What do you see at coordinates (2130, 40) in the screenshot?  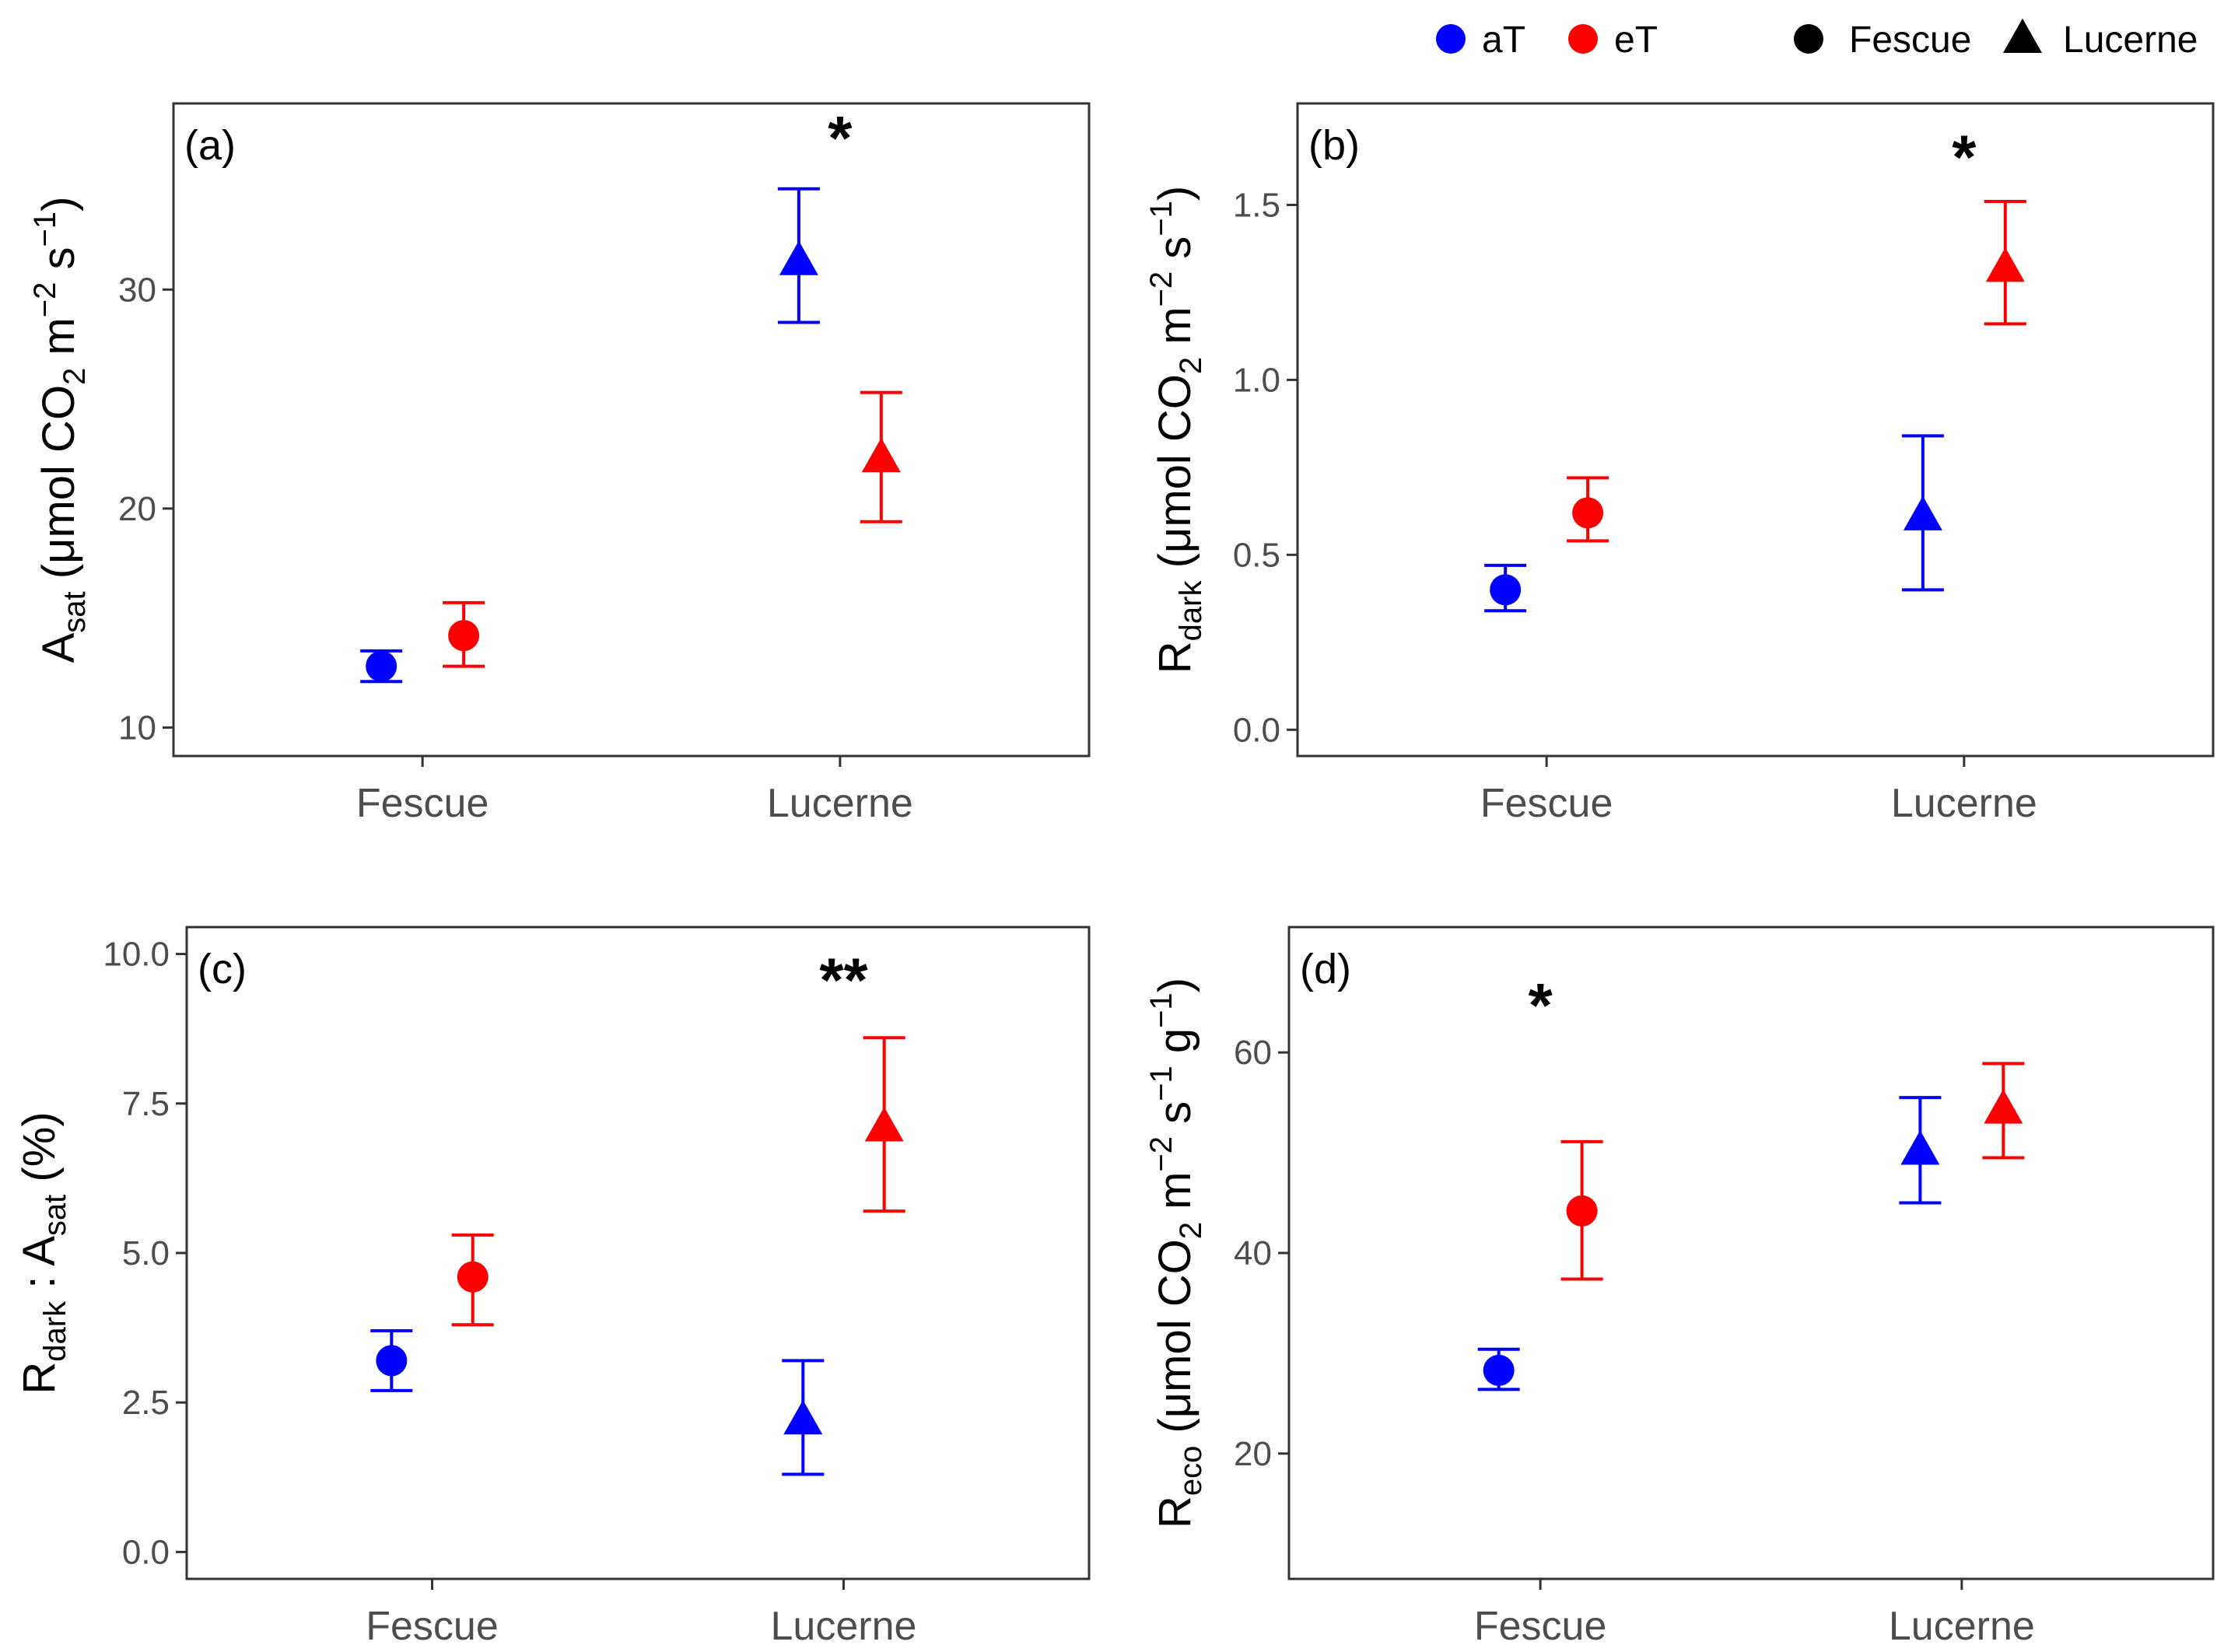 I see `legend-label-lucerne: Lucerne` at bounding box center [2130, 40].